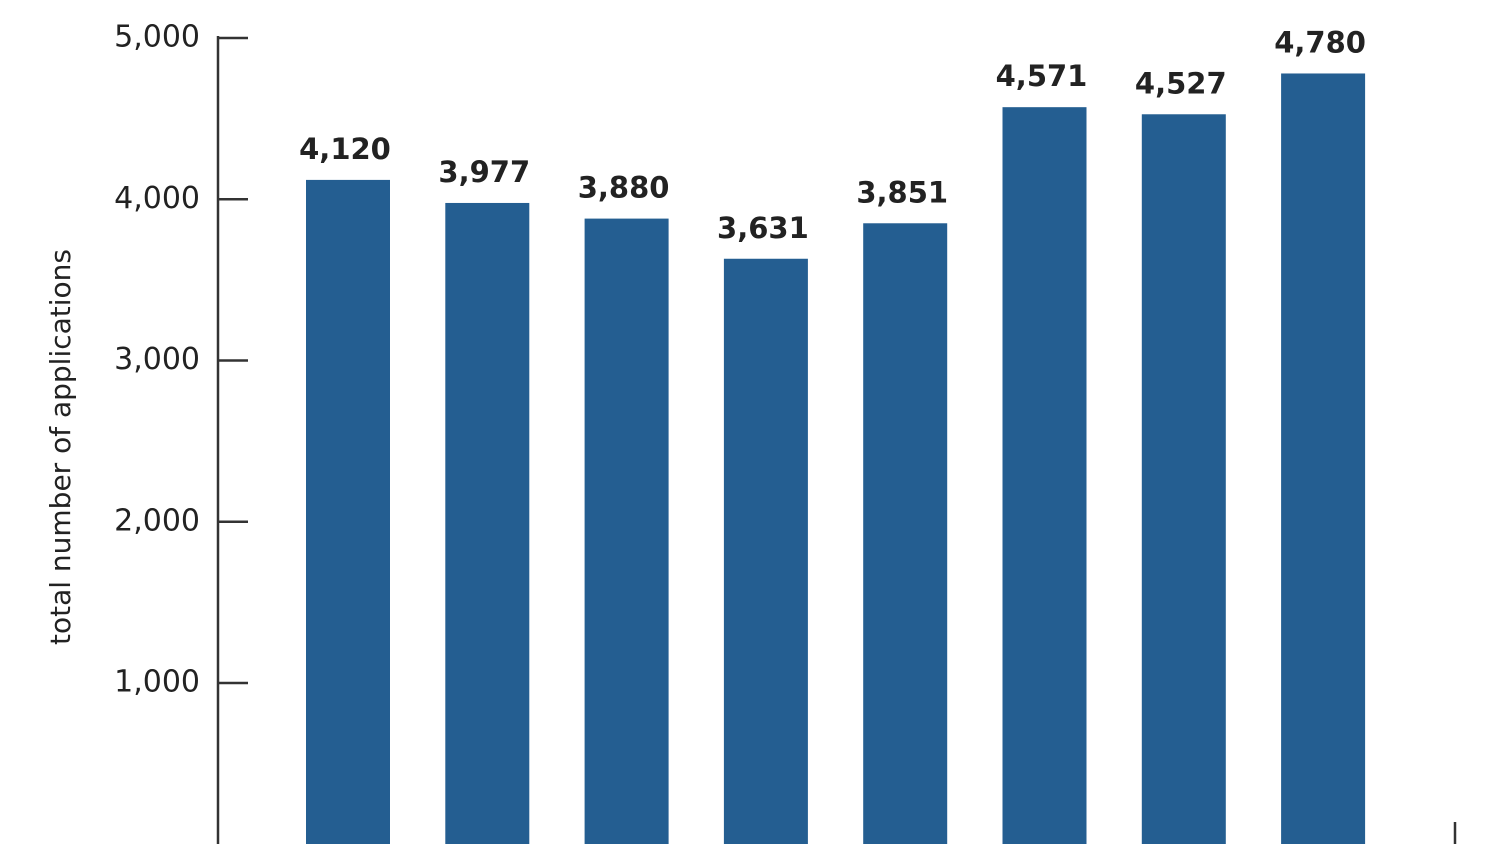  Describe the element at coordinates (157, 37) in the screenshot. I see `y-tick-label: 5,000` at that location.